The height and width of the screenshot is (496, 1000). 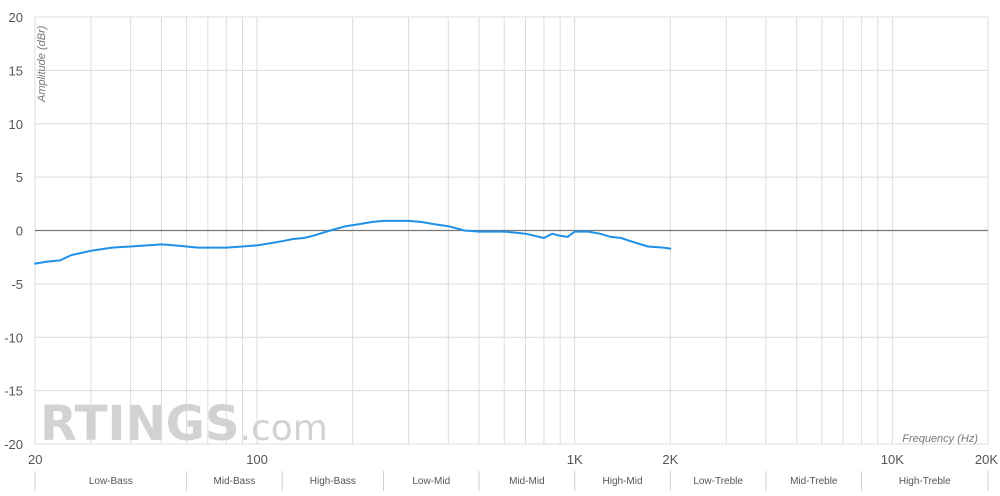 What do you see at coordinates (13, 444) in the screenshot?
I see `y-tick-label: -20` at bounding box center [13, 444].